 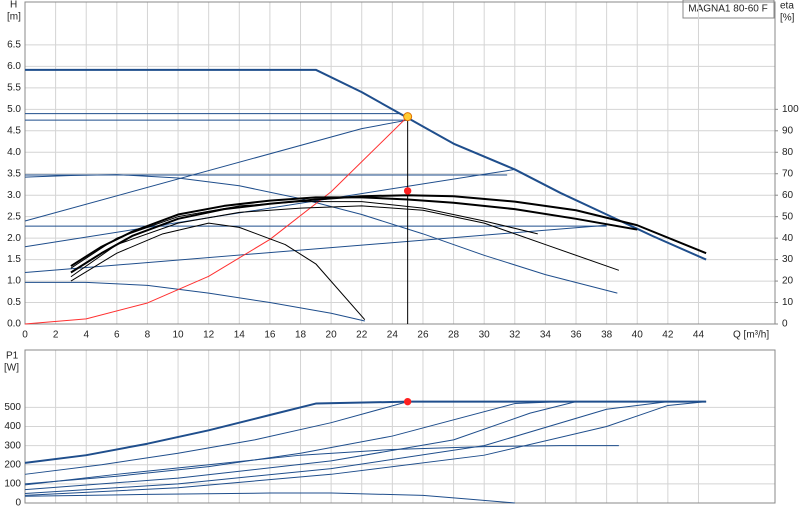 I want to click on y-tick-label: 6.0, so click(x=14, y=66).